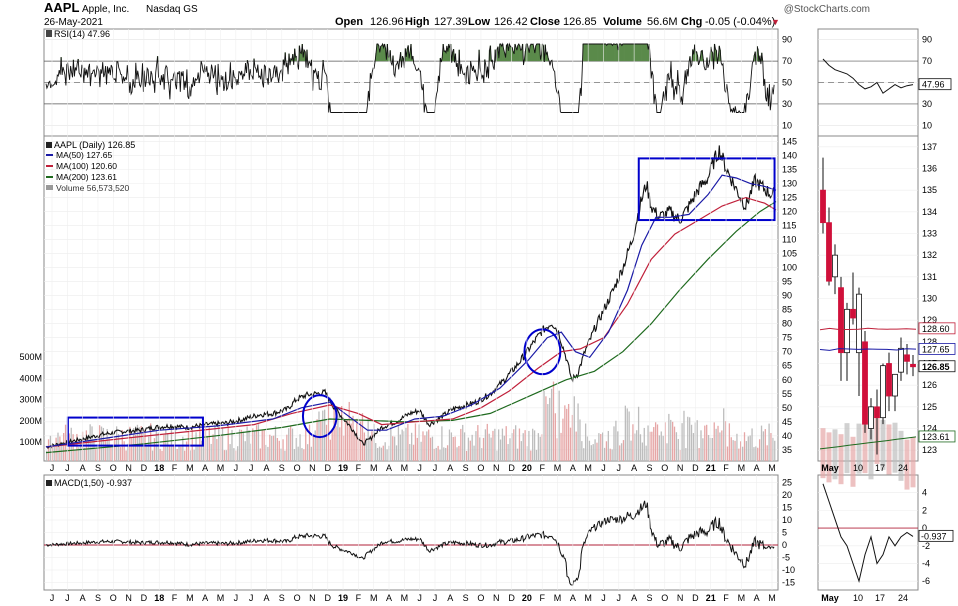 This screenshot has width=958, height=606. What do you see at coordinates (649, 468) in the screenshot?
I see `x-tick-label: S` at bounding box center [649, 468].